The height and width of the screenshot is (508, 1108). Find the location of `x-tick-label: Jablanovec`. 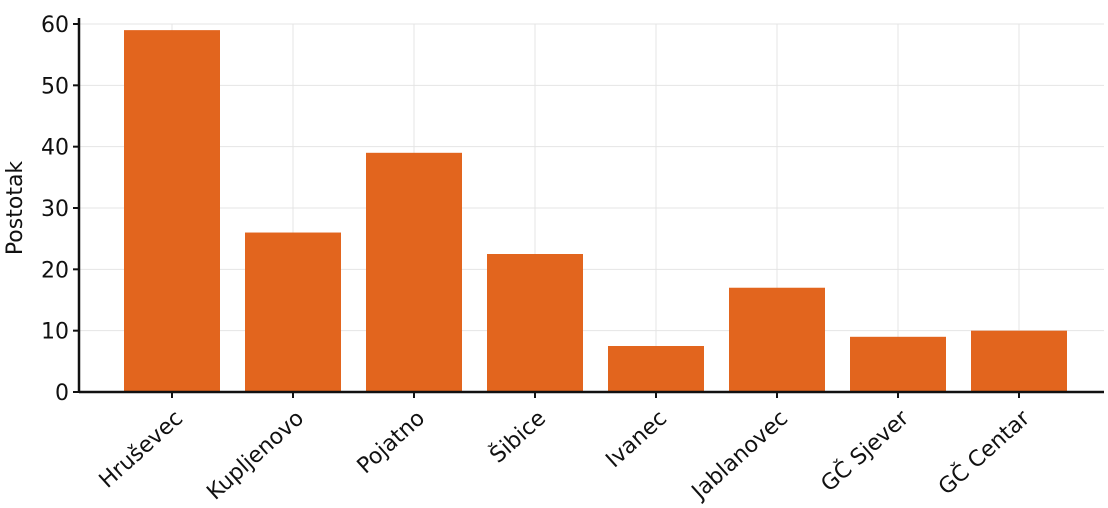

x-tick-label: Jablanovec is located at coordinates (739, 455).